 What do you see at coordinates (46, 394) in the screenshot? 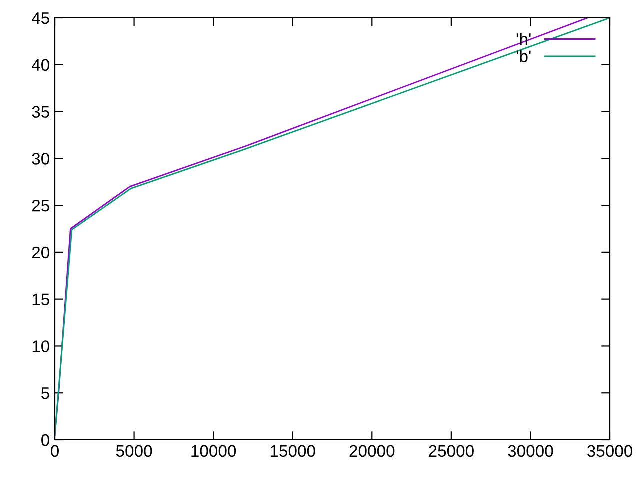
I see `y-tick-label: 5` at bounding box center [46, 394].